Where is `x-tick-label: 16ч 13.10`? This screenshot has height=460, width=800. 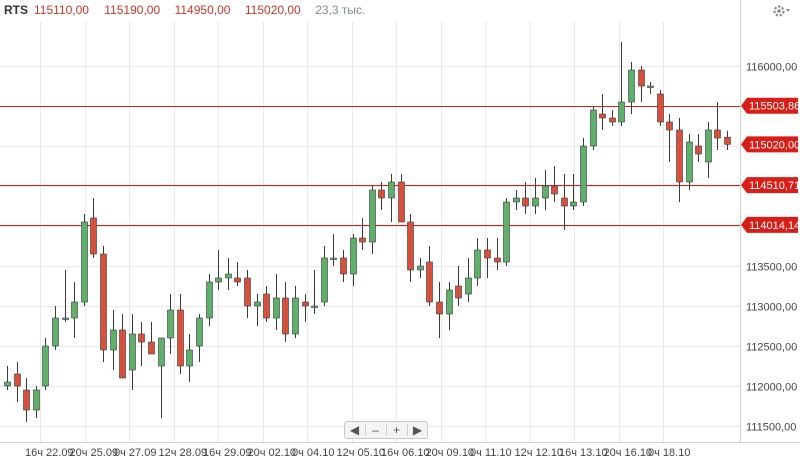 x-tick-label: 16ч 13.10 is located at coordinates (583, 453).